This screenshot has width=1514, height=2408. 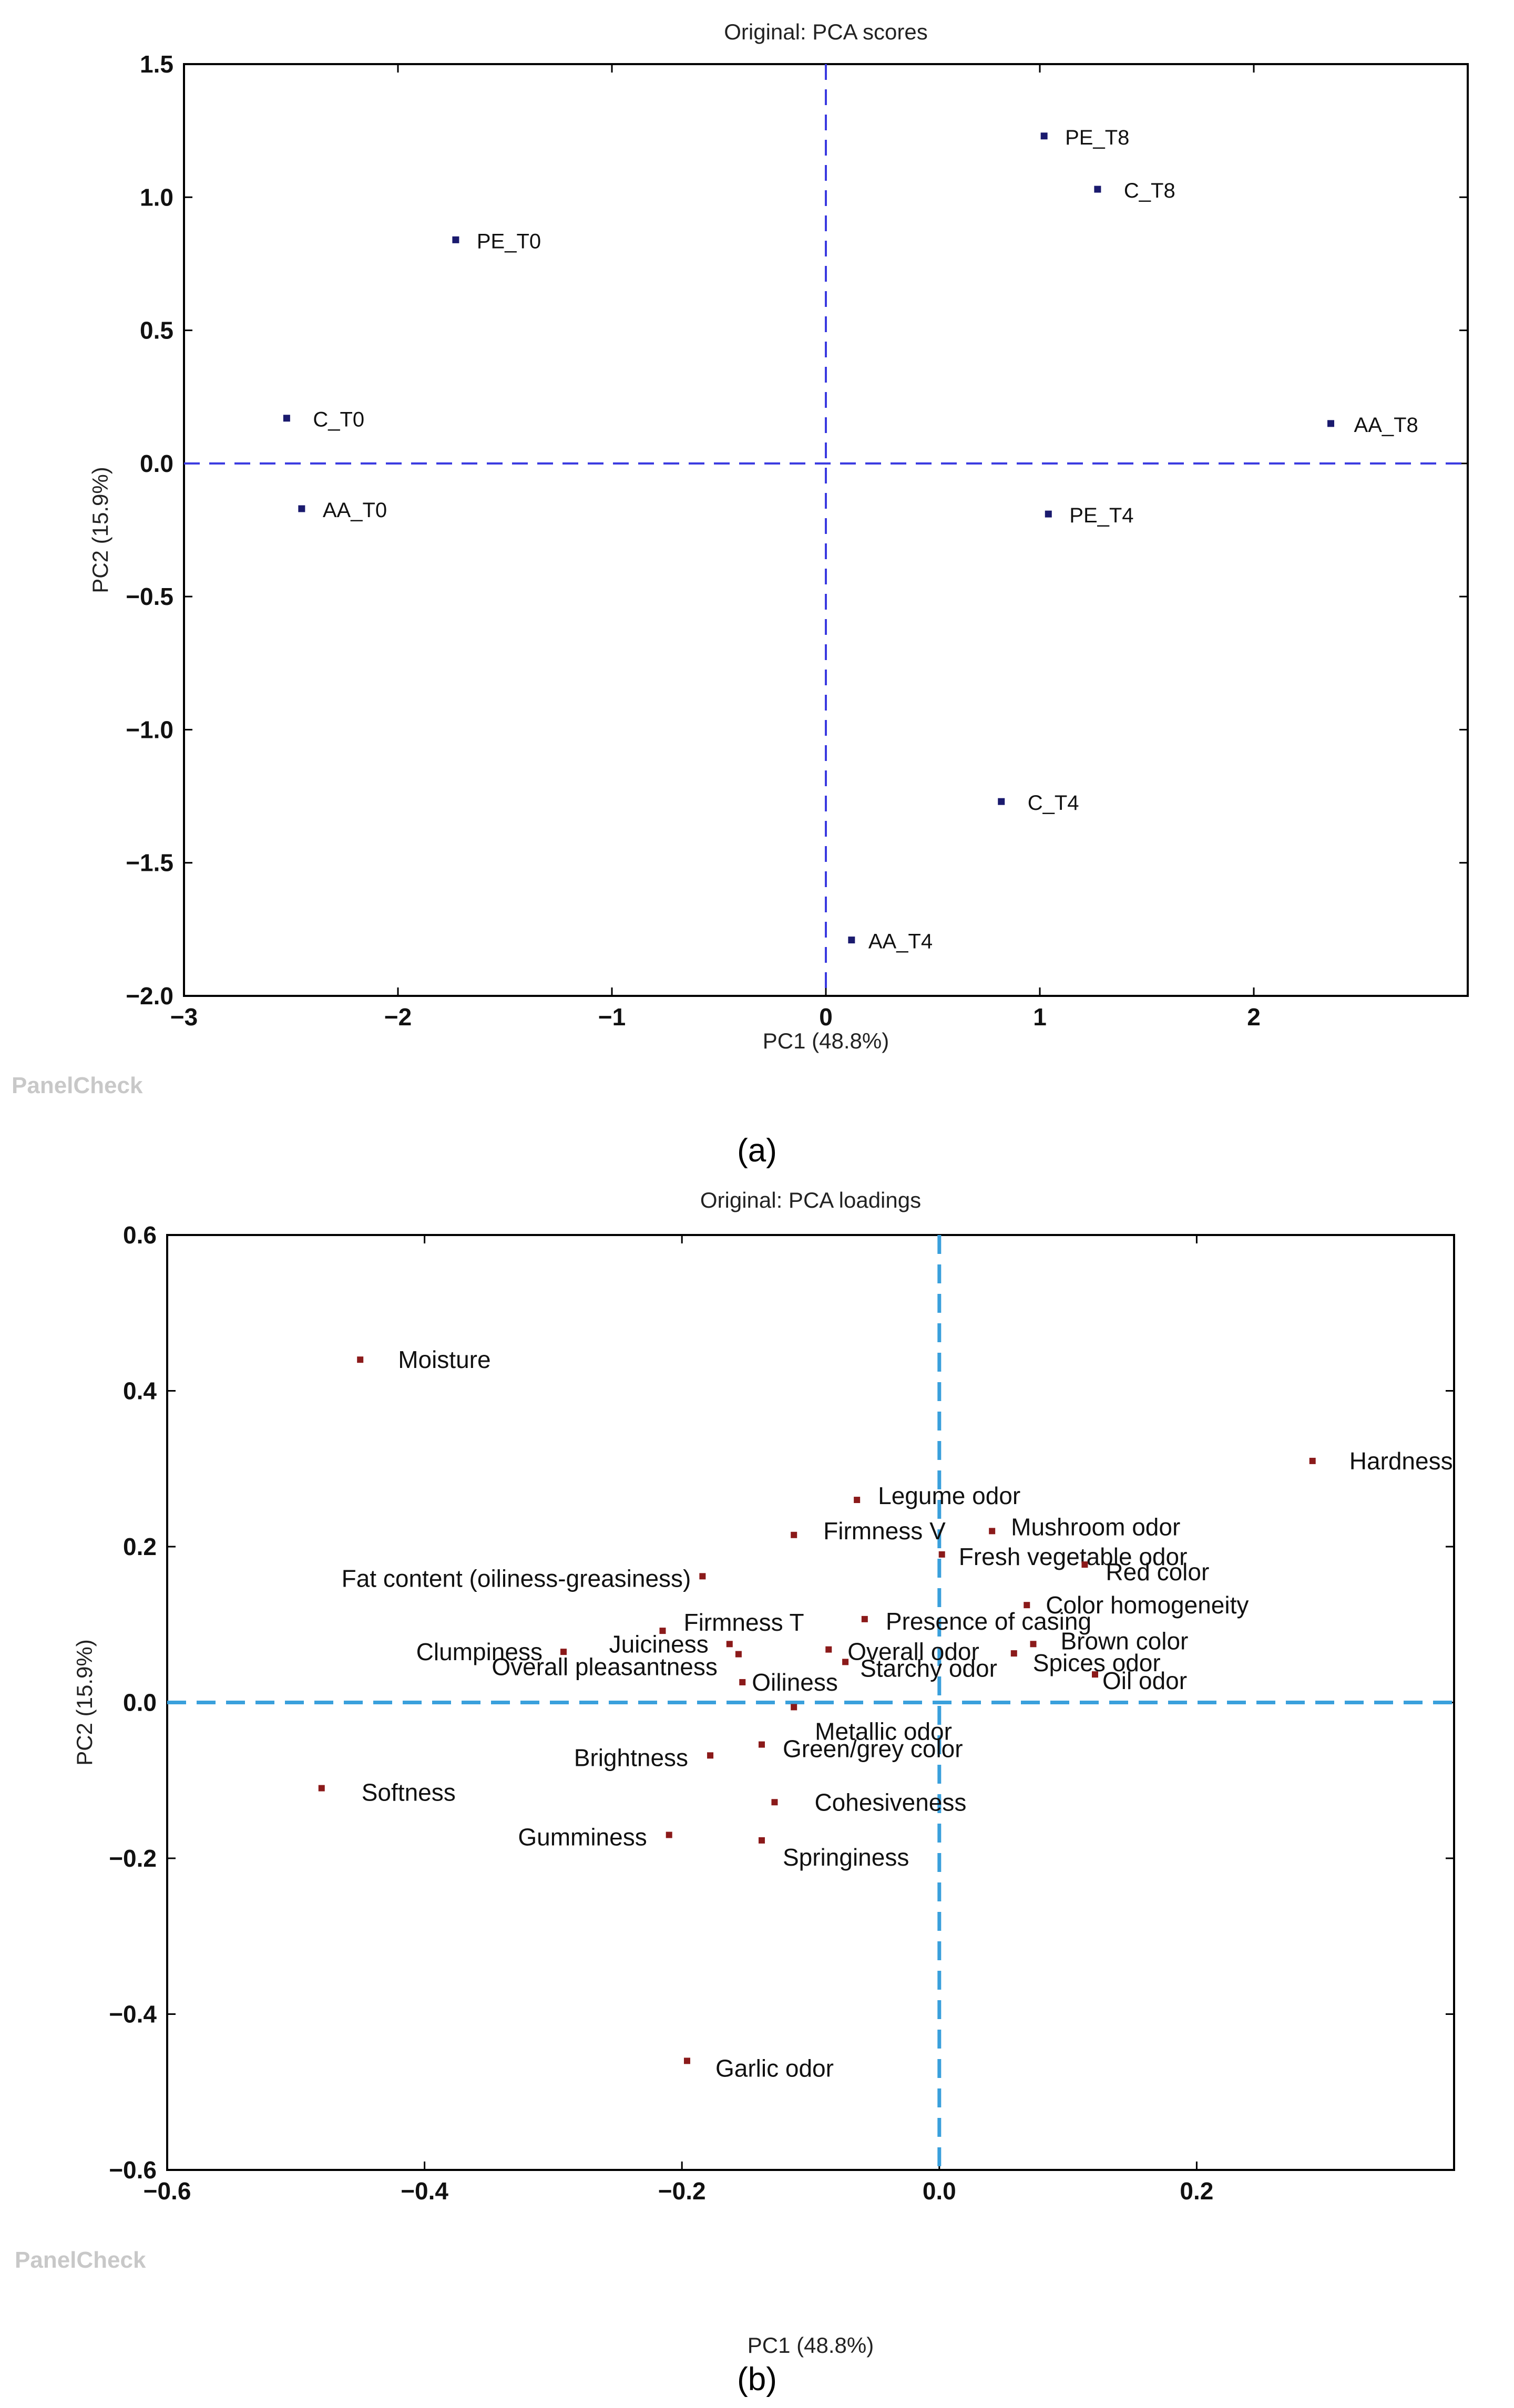 I want to click on data-point-label: PE_T4, so click(x=1101, y=515).